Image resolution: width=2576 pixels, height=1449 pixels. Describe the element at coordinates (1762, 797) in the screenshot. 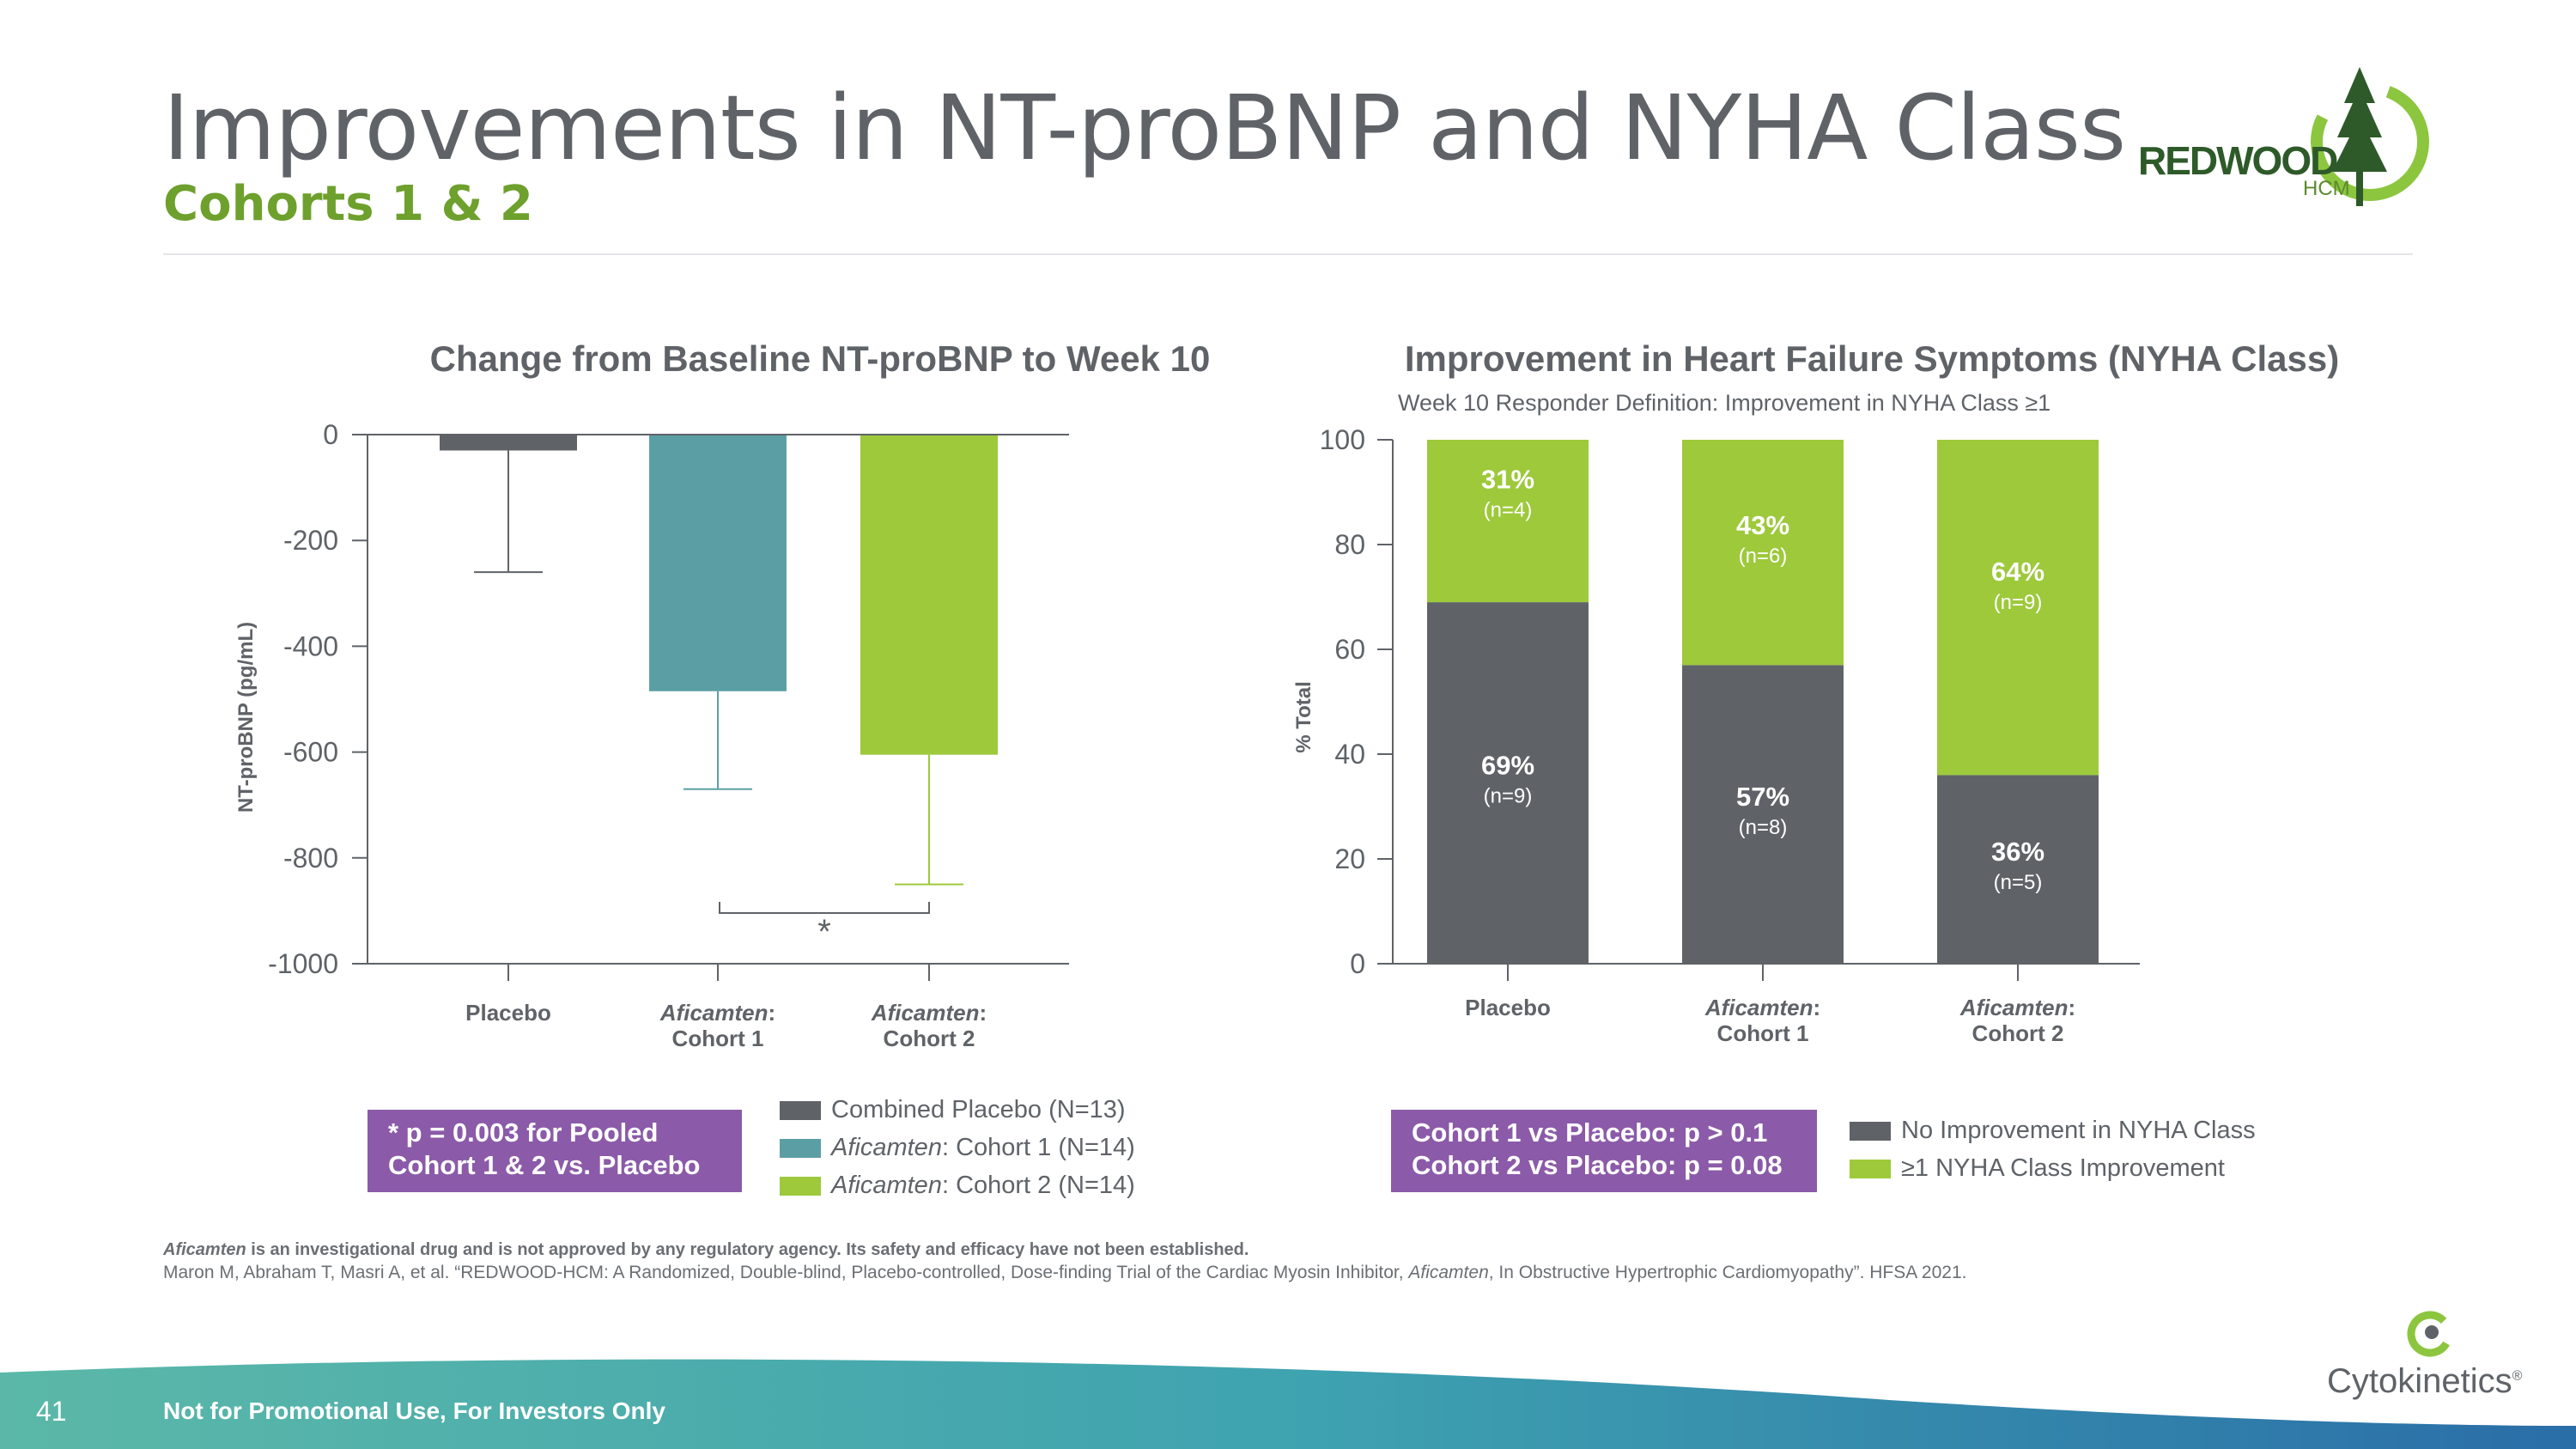

I see `bar-percent-label: 57%` at that location.